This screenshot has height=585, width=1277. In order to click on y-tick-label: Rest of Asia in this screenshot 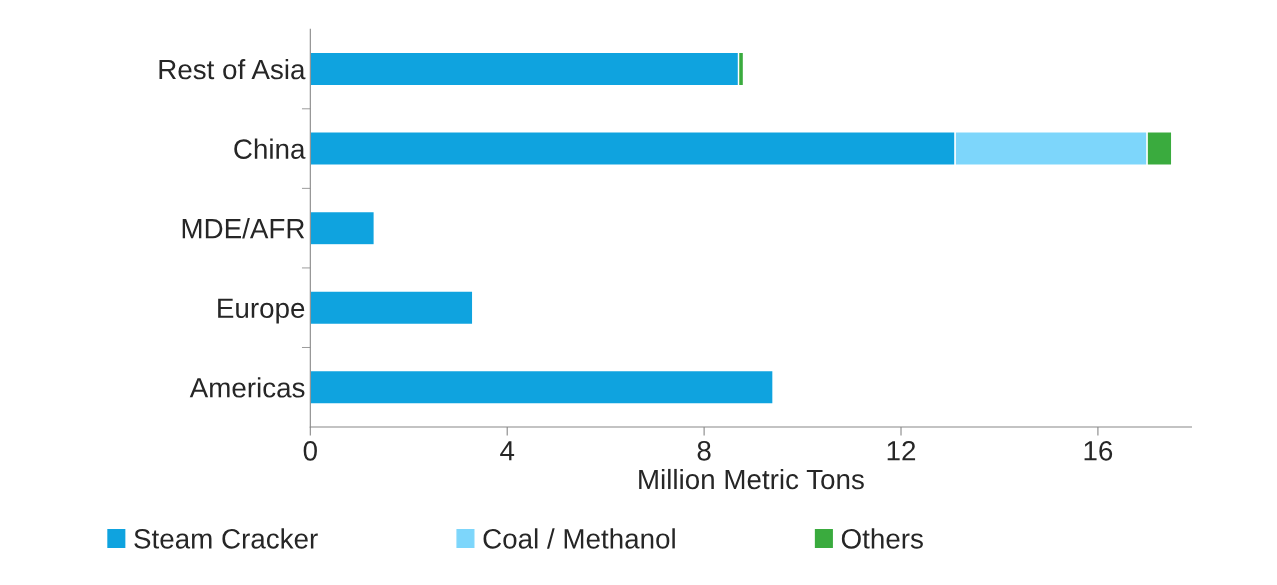, I will do `click(232, 69)`.